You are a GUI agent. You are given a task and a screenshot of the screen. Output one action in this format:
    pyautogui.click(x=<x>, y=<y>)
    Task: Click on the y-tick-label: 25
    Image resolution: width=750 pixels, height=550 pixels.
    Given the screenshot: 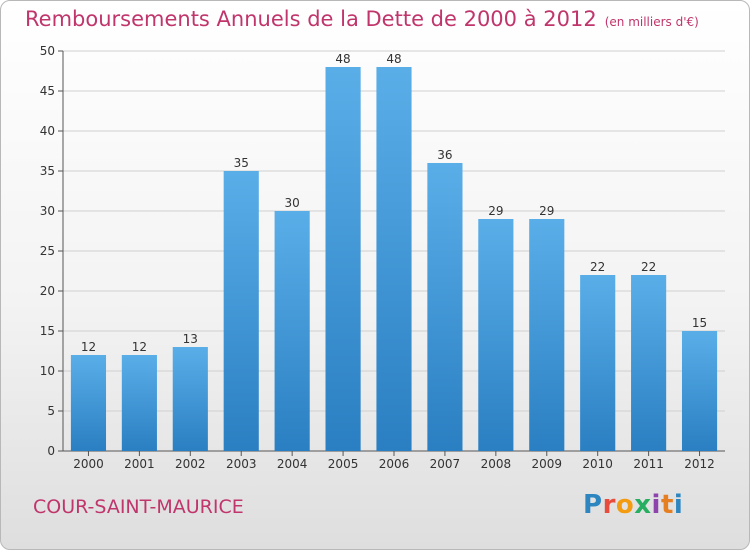 What is the action you would take?
    pyautogui.click(x=47, y=251)
    